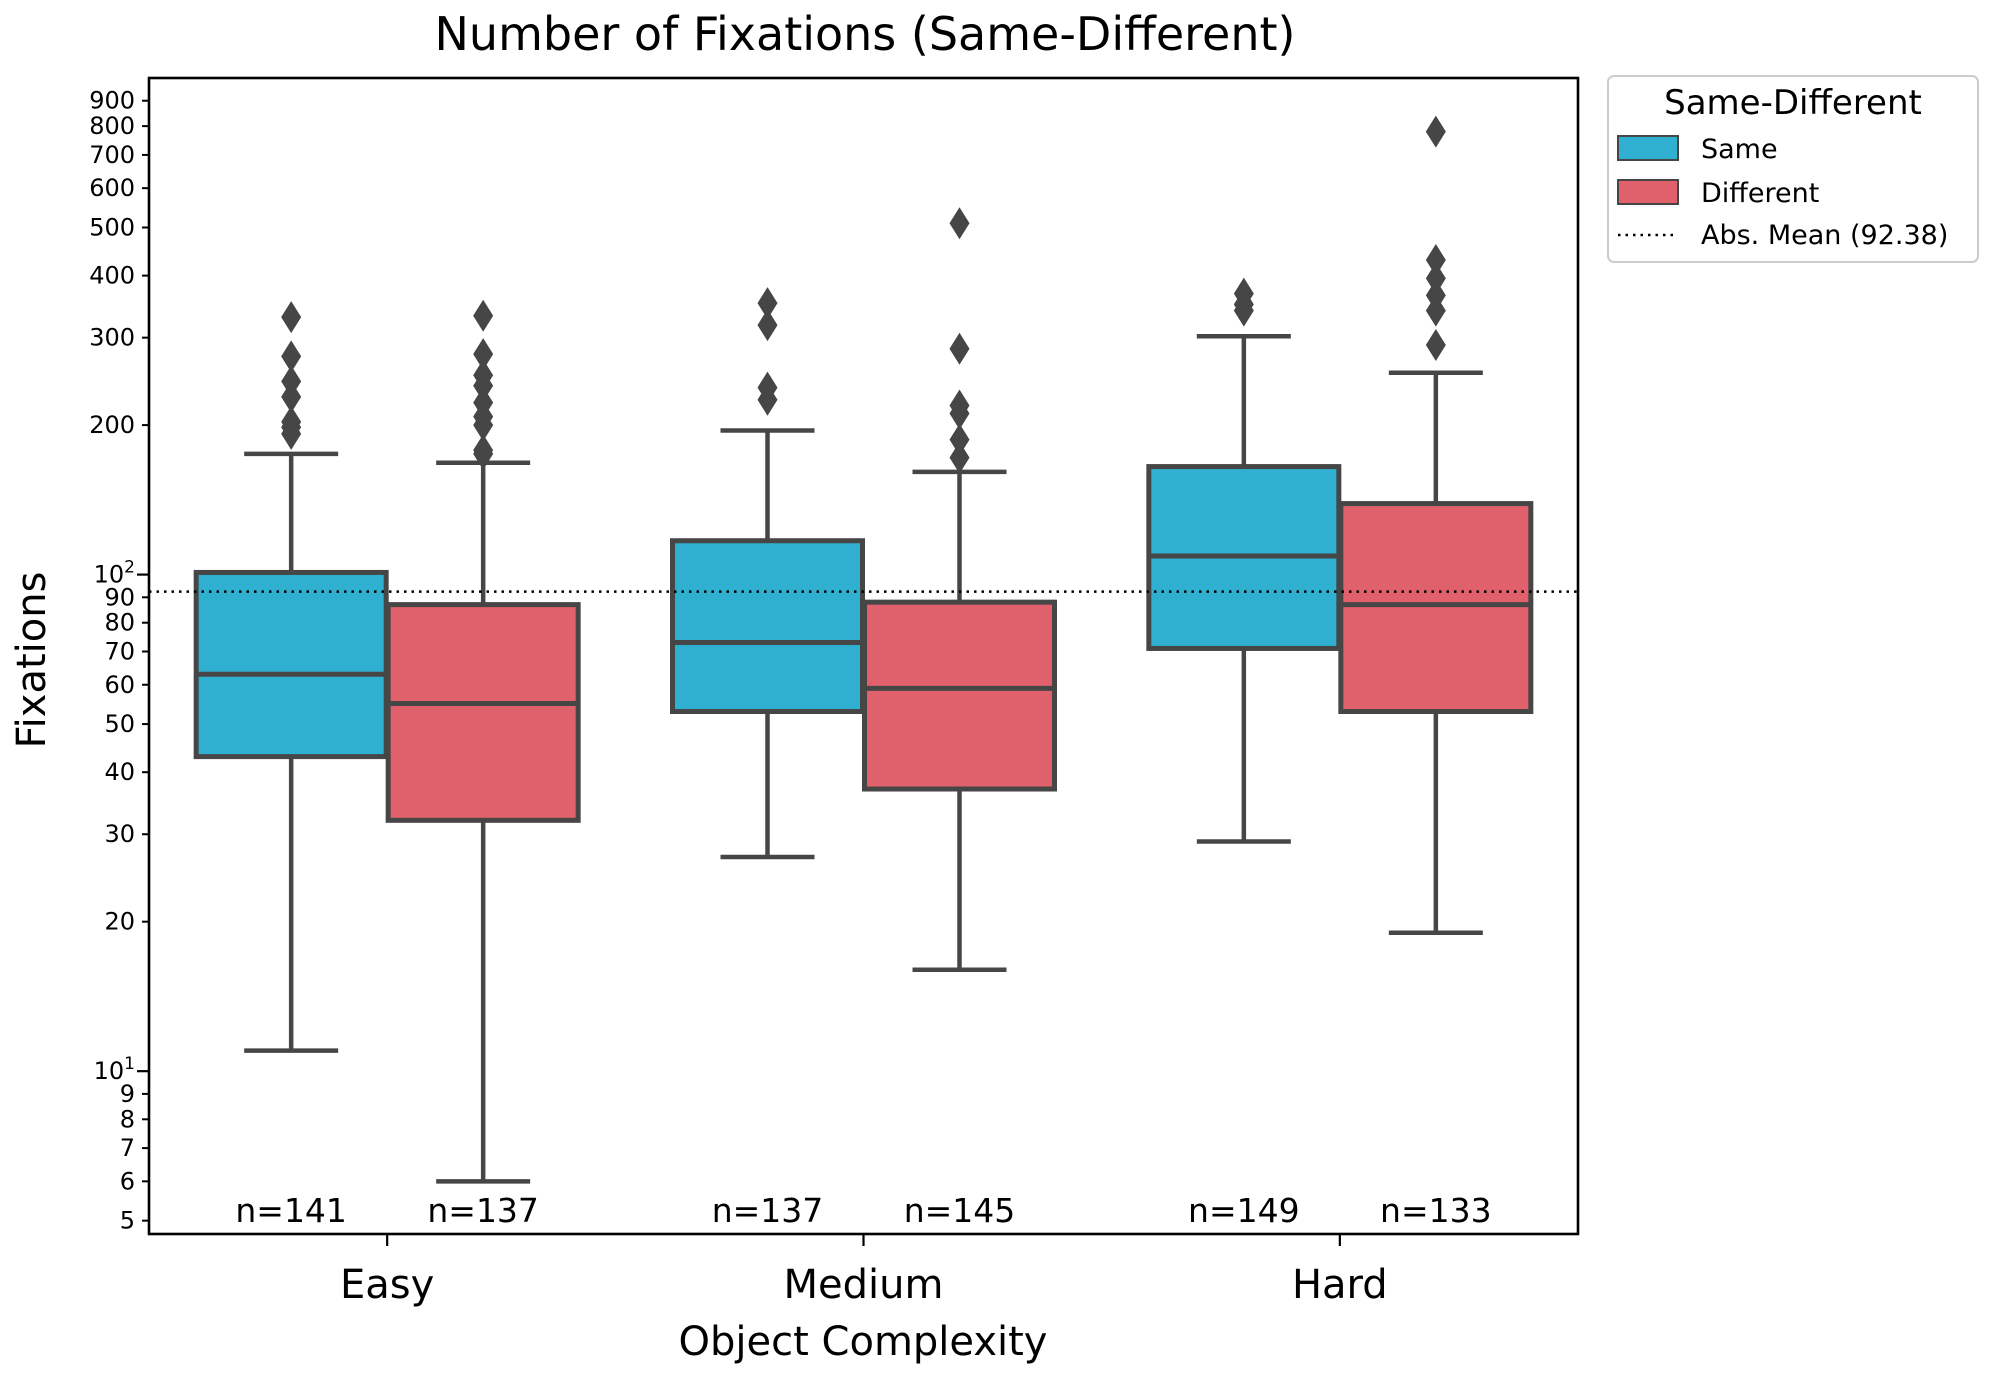 The height and width of the screenshot is (1375, 1993). I want to click on y-tick-label: 400, so click(112, 276).